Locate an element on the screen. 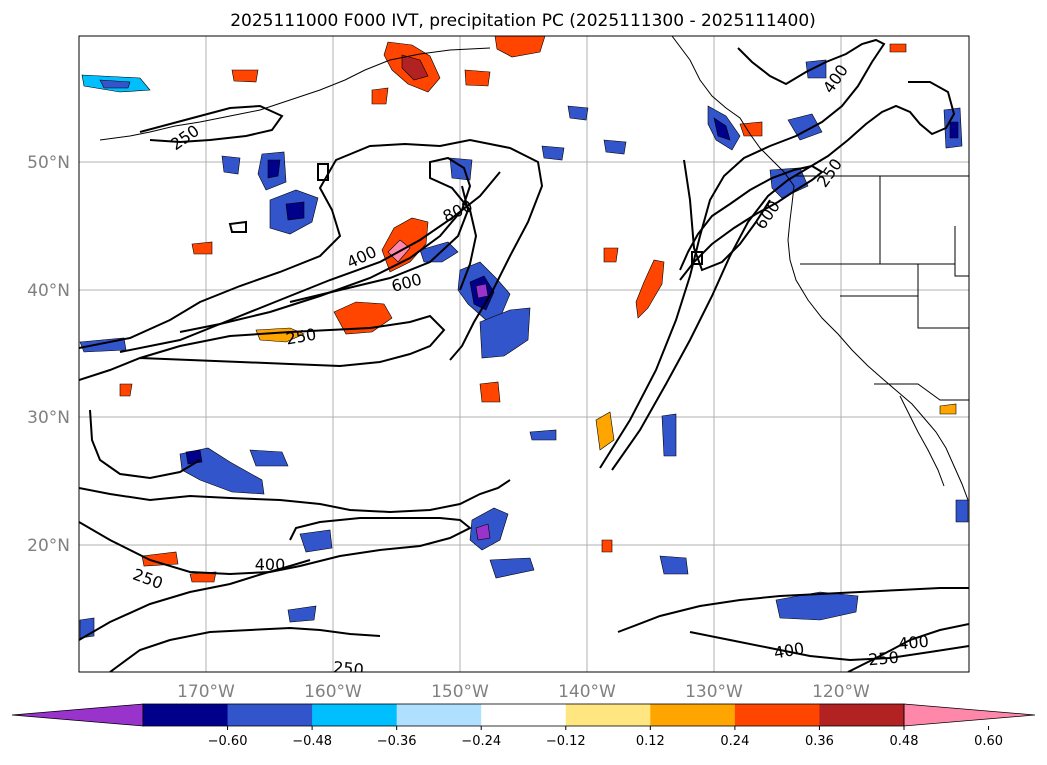 This screenshot has width=1047, height=765. colorbar-tick-label: −0.12 is located at coordinates (566, 741).